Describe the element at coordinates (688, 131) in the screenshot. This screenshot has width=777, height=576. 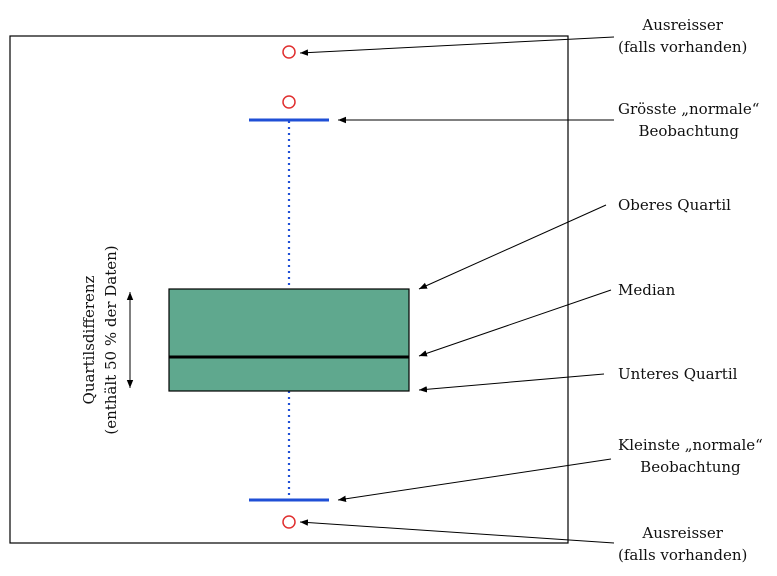
I see `label-max-line2: Beobachtung` at that location.